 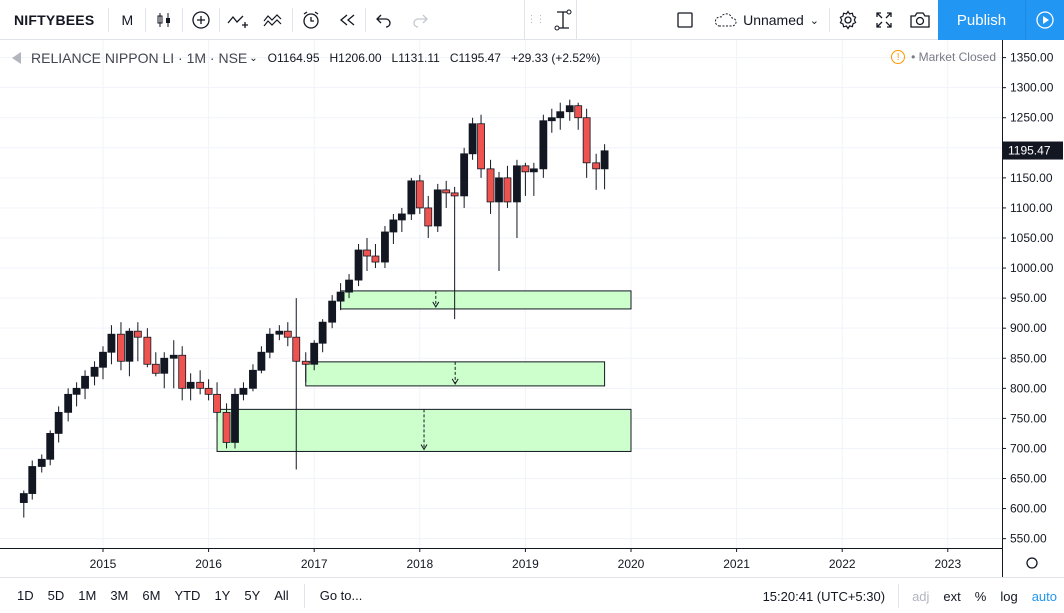 What do you see at coordinates (920, 20) in the screenshot?
I see `snapshot-icon` at bounding box center [920, 20].